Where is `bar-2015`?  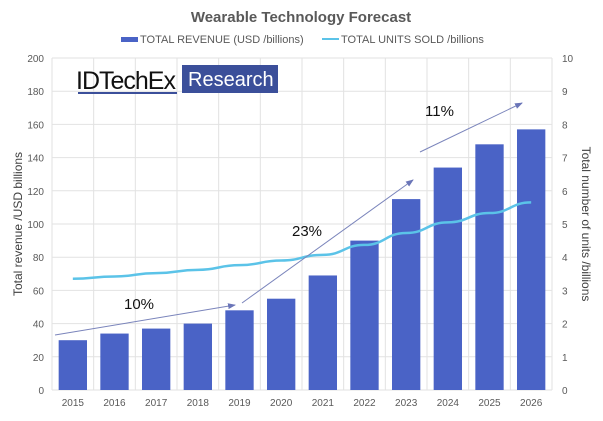 bar-2015 is located at coordinates (73, 365).